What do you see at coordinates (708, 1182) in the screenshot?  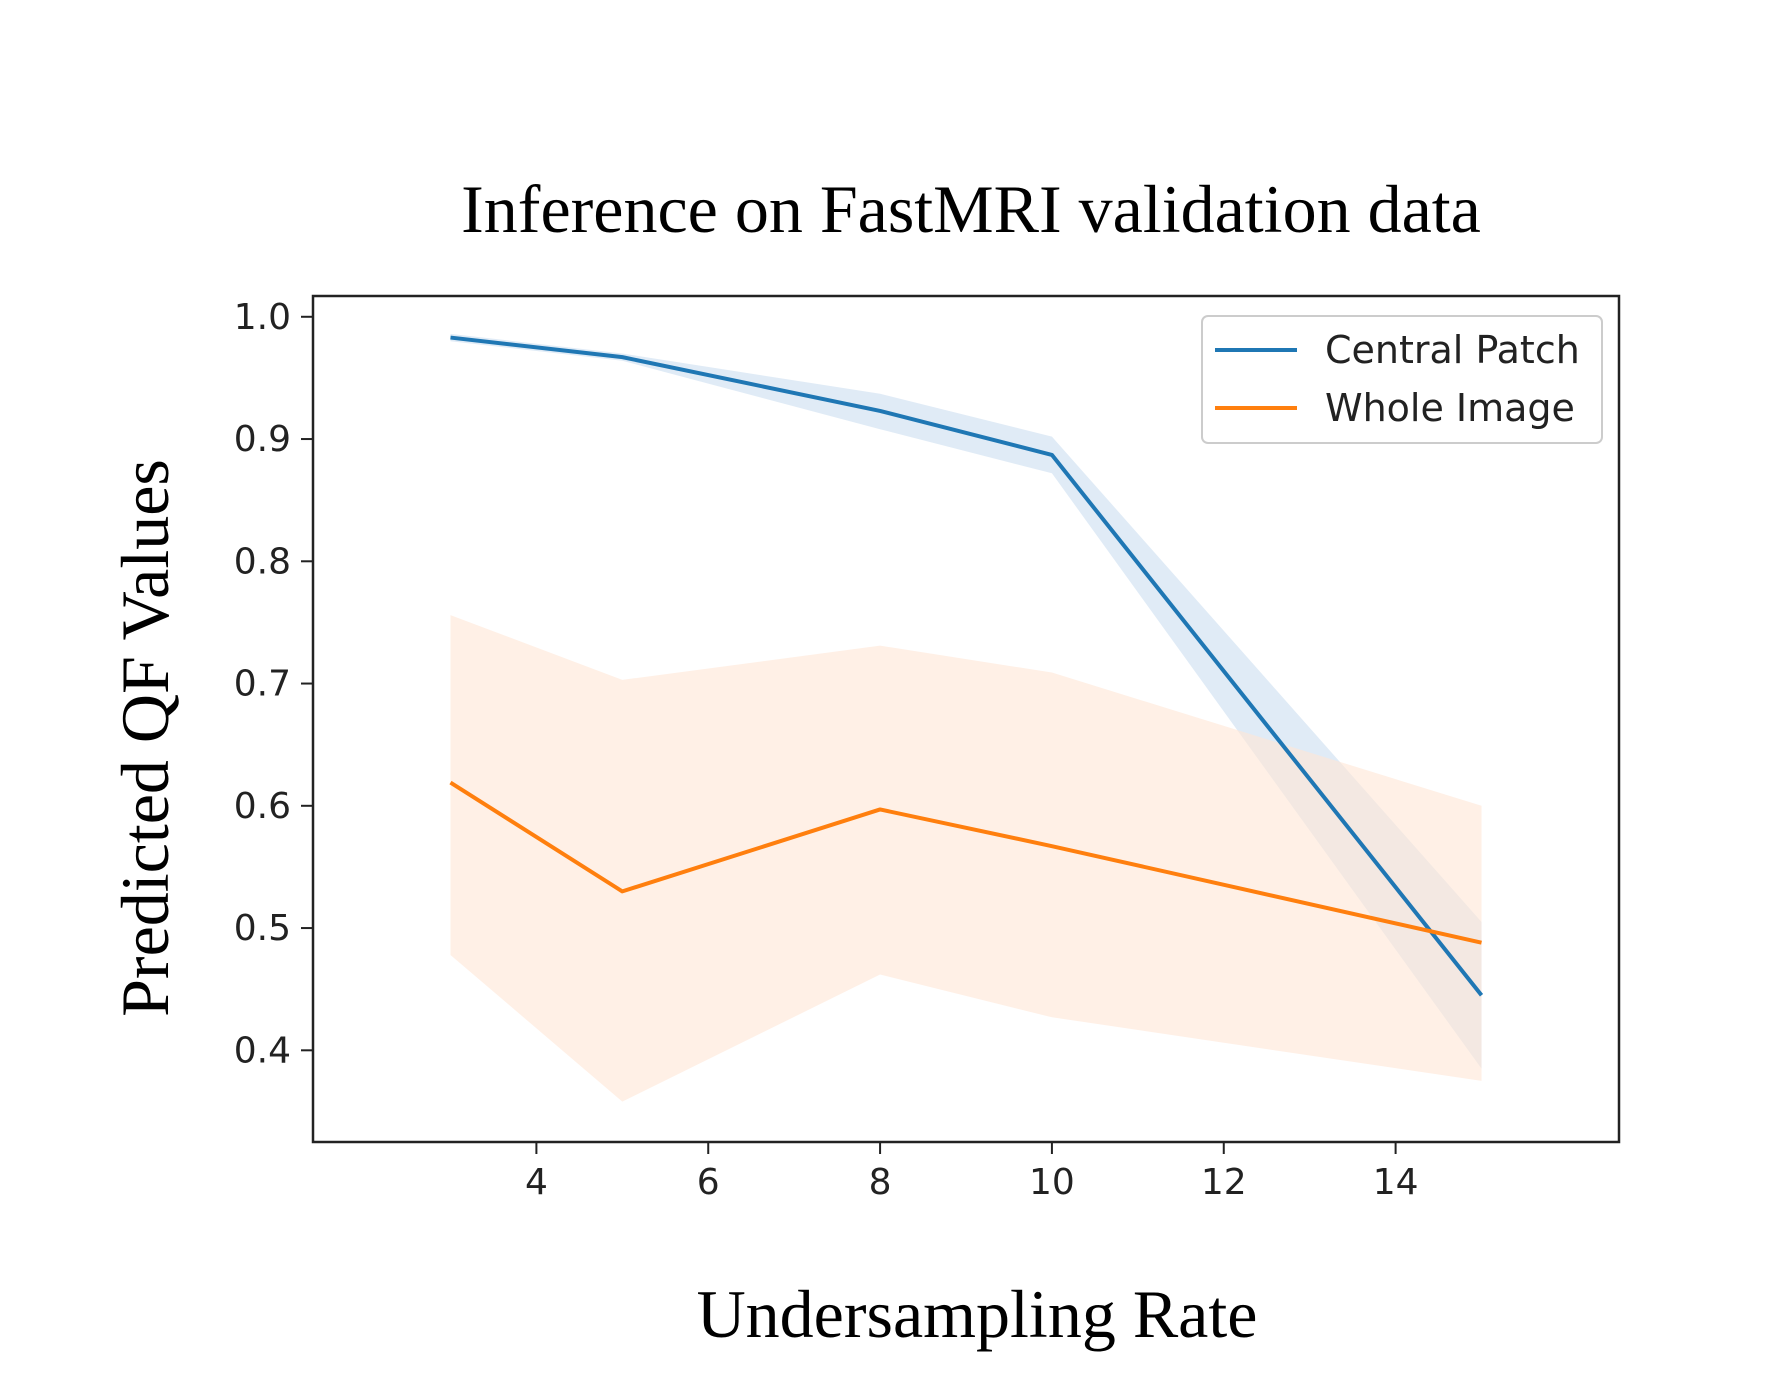 I see `x-tick-label: 6` at bounding box center [708, 1182].